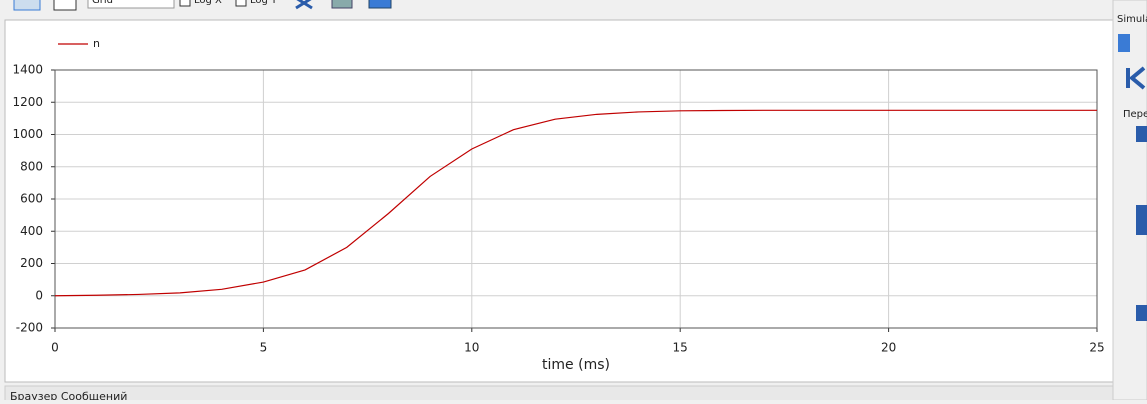 This screenshot has width=1147, height=404. I want to click on log-x-checkbox, so click(185, 3).